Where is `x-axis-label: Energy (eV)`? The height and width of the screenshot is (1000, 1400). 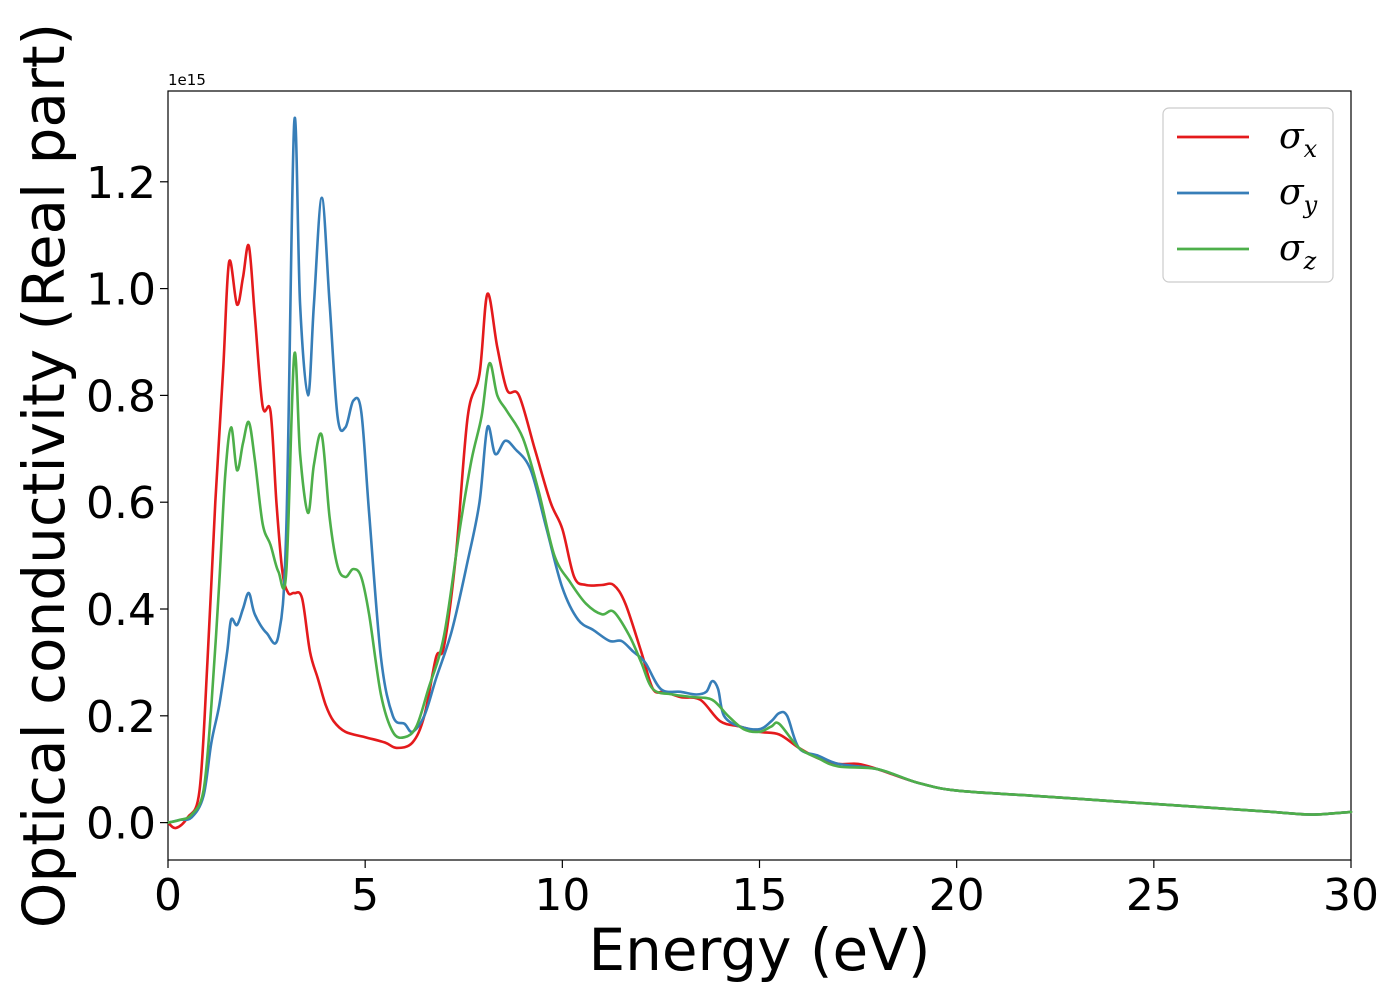
x-axis-label: Energy (eV) is located at coordinates (759, 950).